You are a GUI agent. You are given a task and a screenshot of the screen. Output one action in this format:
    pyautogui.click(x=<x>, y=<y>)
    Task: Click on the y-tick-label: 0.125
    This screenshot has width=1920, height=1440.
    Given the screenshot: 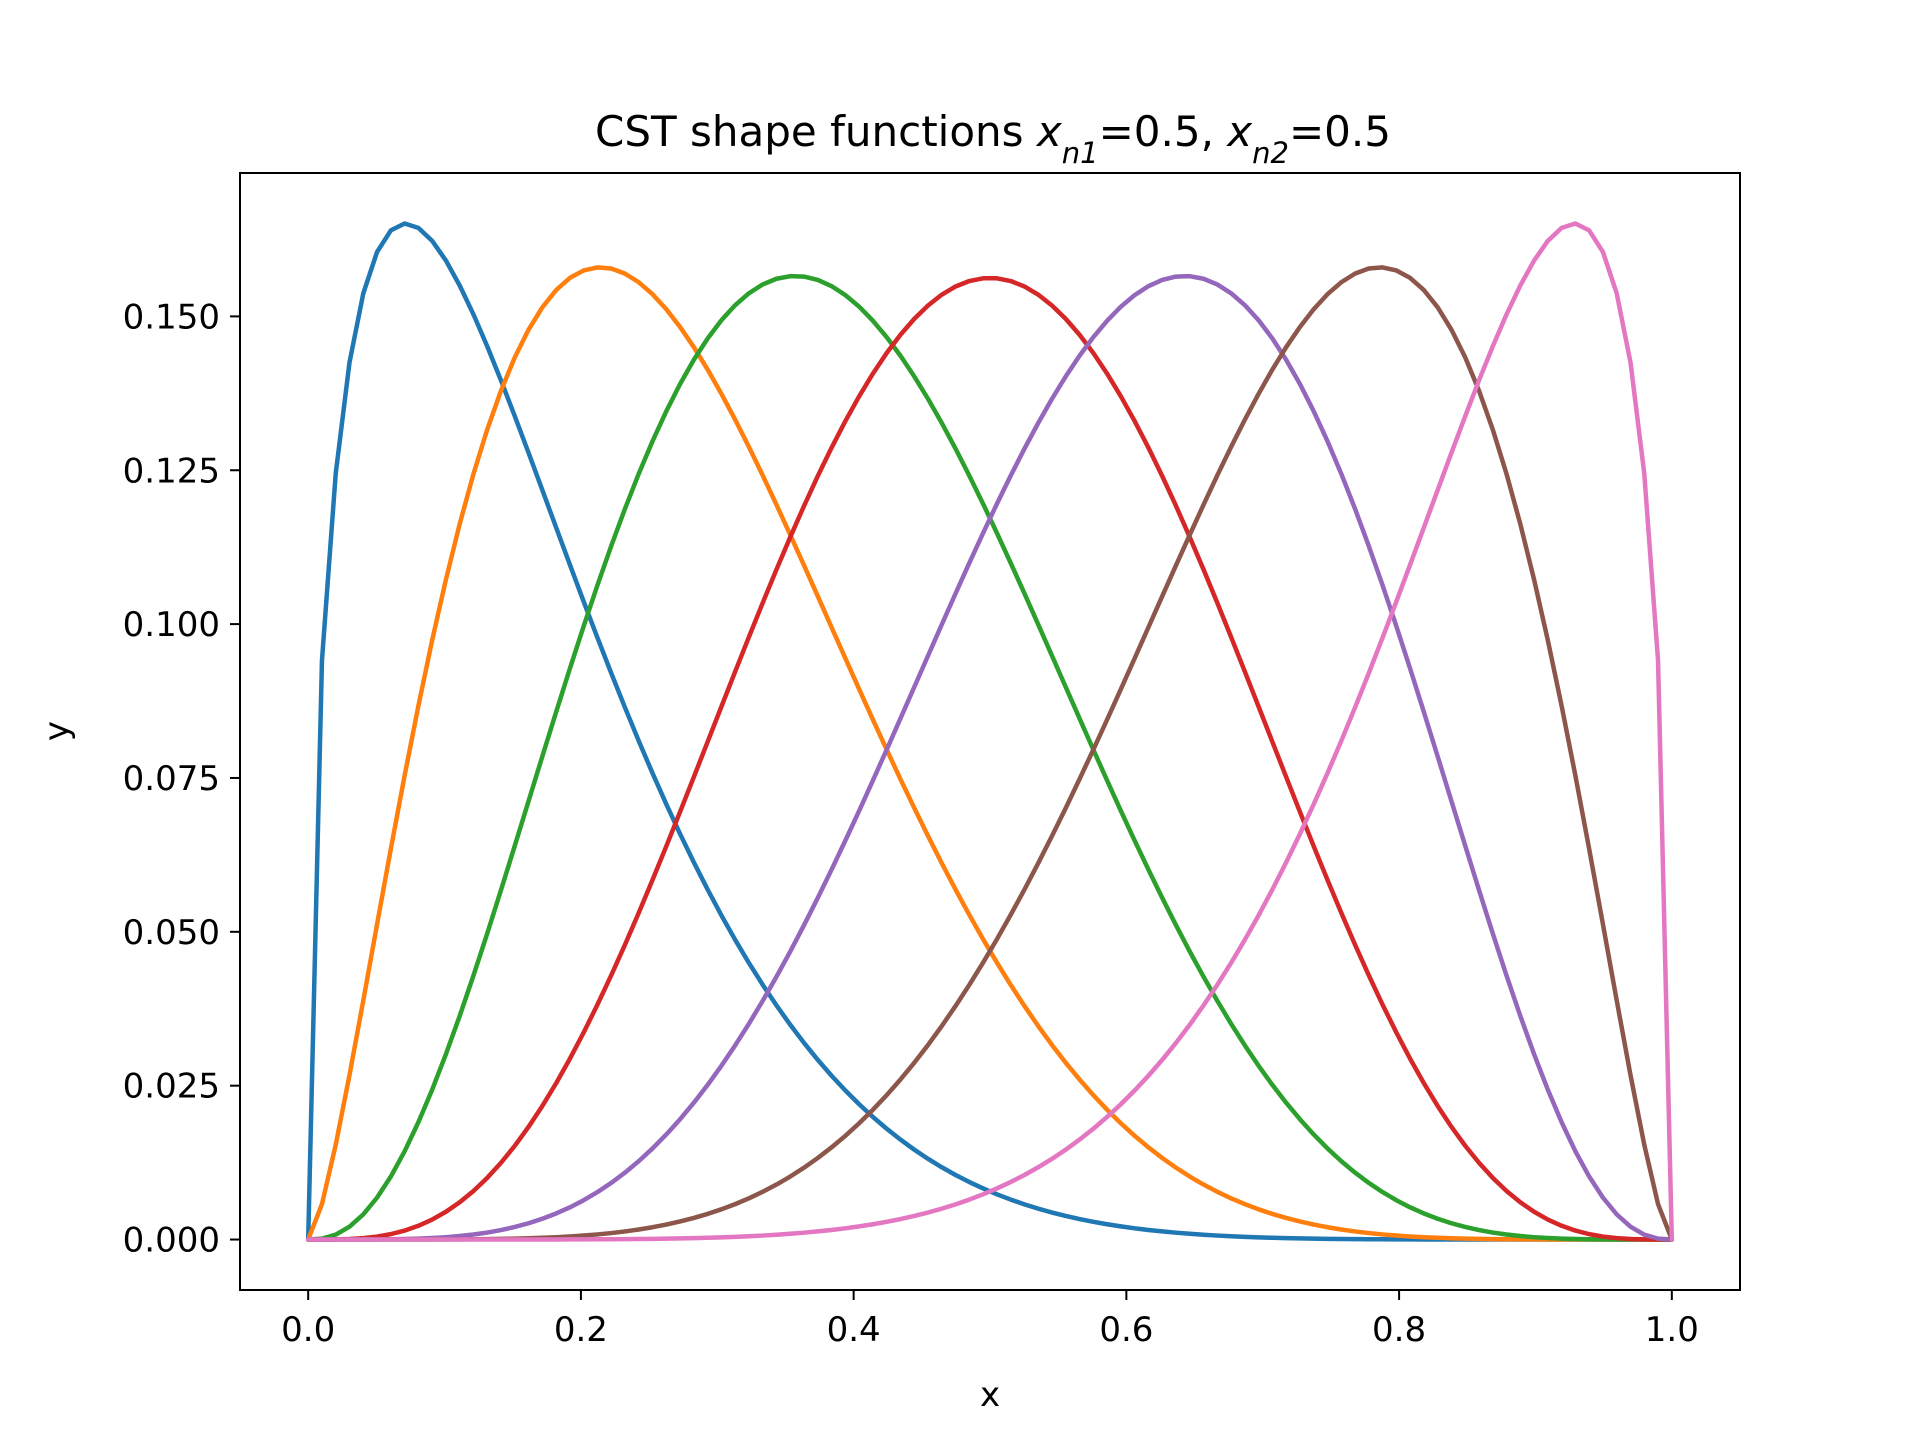 What is the action you would take?
    pyautogui.click(x=171, y=471)
    